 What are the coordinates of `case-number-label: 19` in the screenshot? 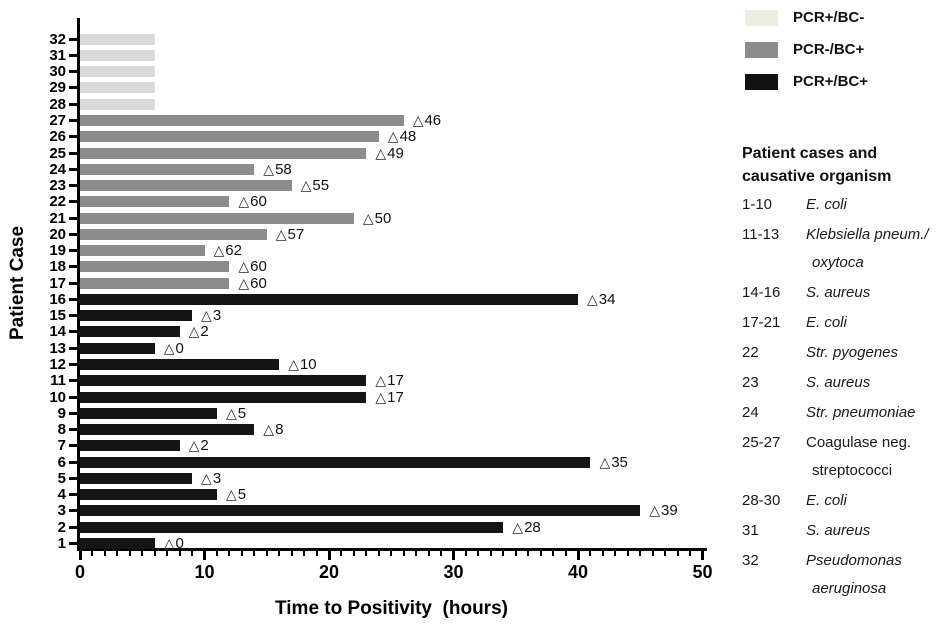 It's located at (57, 251).